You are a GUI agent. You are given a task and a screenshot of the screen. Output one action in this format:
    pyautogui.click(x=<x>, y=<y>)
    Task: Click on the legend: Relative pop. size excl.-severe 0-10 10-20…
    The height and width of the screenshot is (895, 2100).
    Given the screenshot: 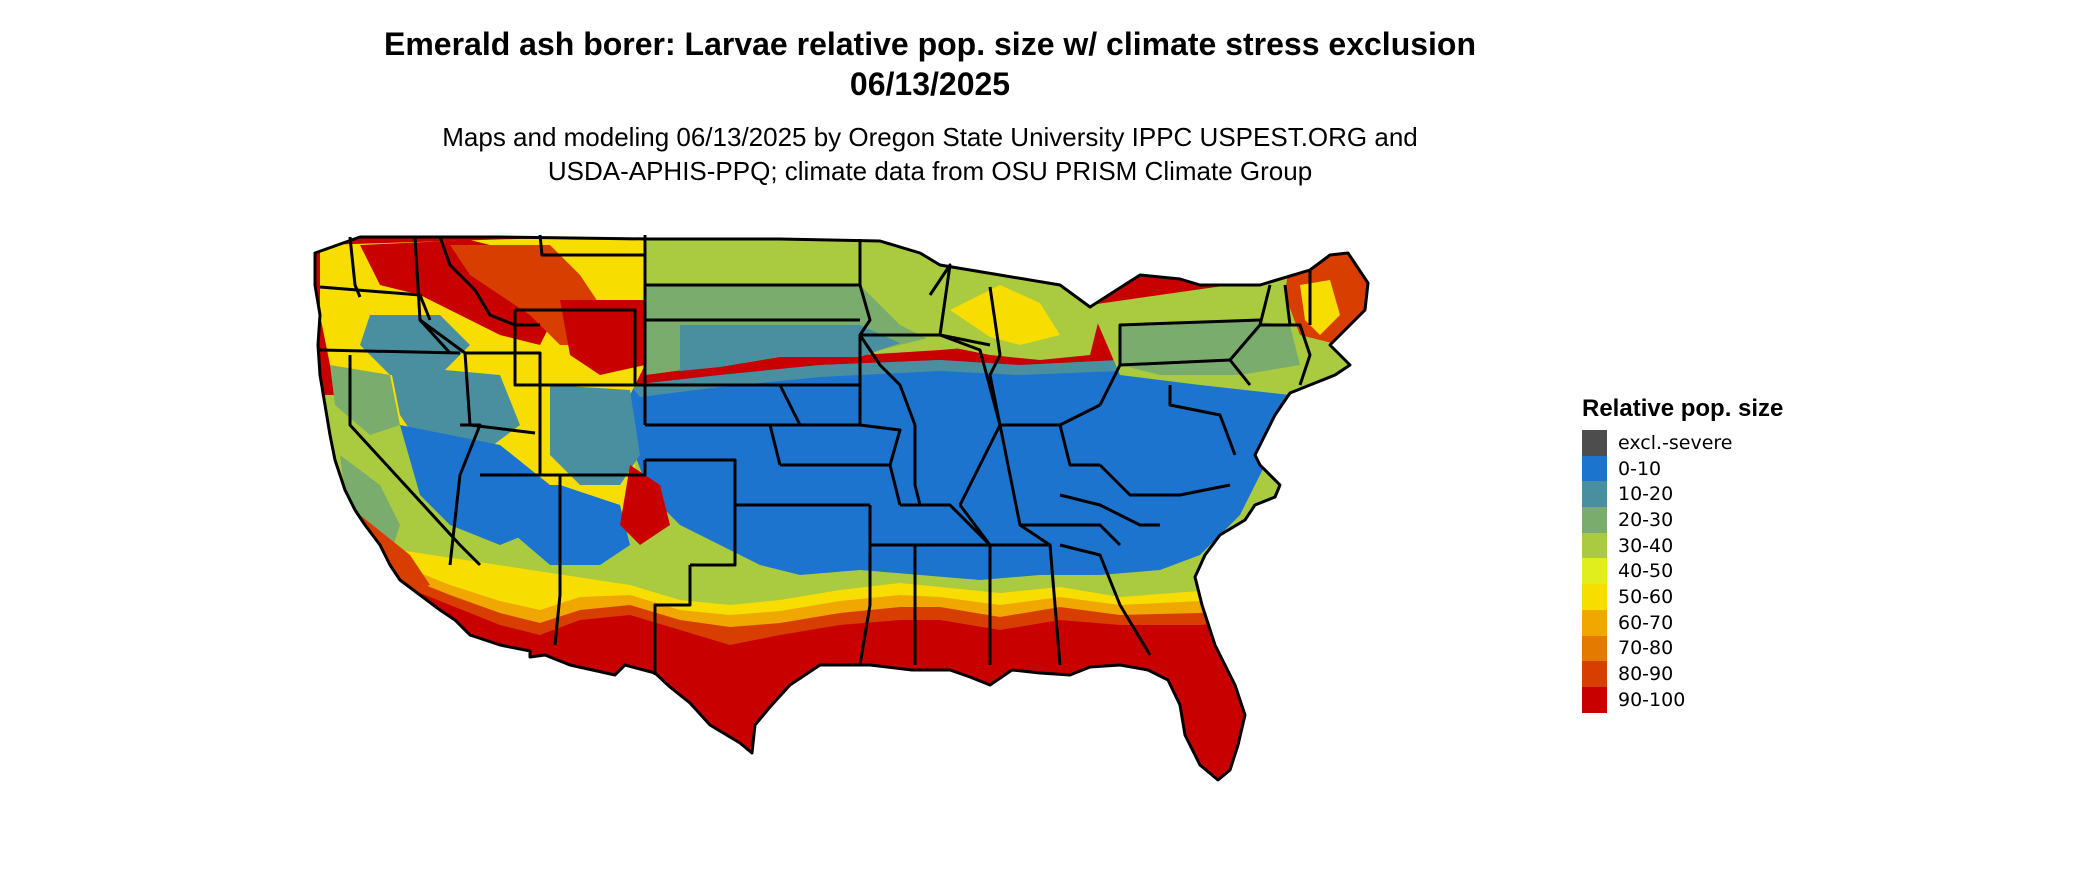 What is the action you would take?
    pyautogui.click(x=1682, y=553)
    